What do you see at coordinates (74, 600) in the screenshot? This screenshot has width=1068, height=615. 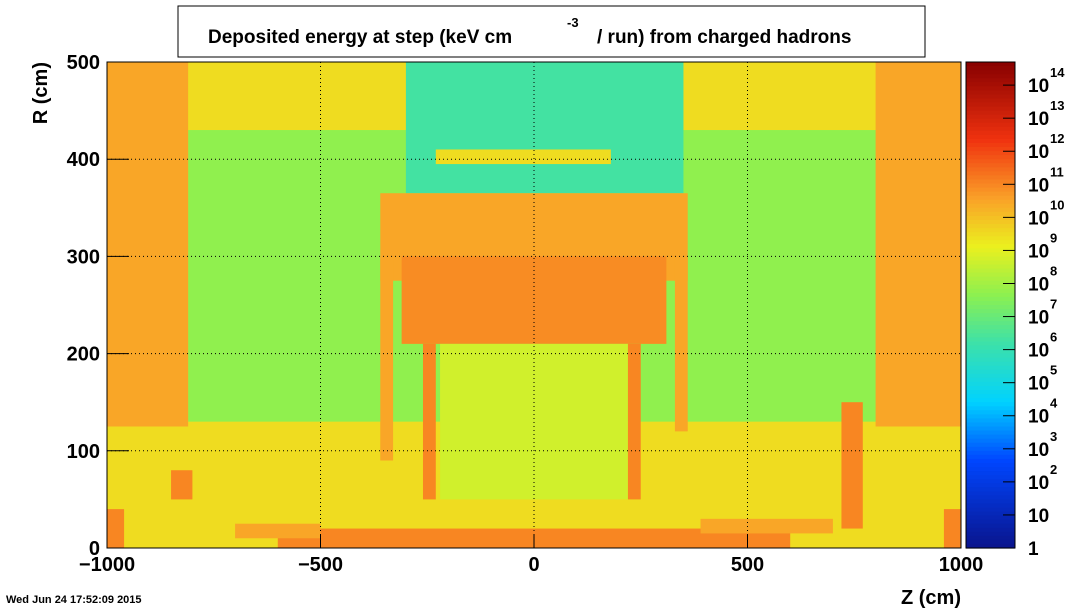 I see `timestamp: Wed Jun 24 17:52:09 2015` at bounding box center [74, 600].